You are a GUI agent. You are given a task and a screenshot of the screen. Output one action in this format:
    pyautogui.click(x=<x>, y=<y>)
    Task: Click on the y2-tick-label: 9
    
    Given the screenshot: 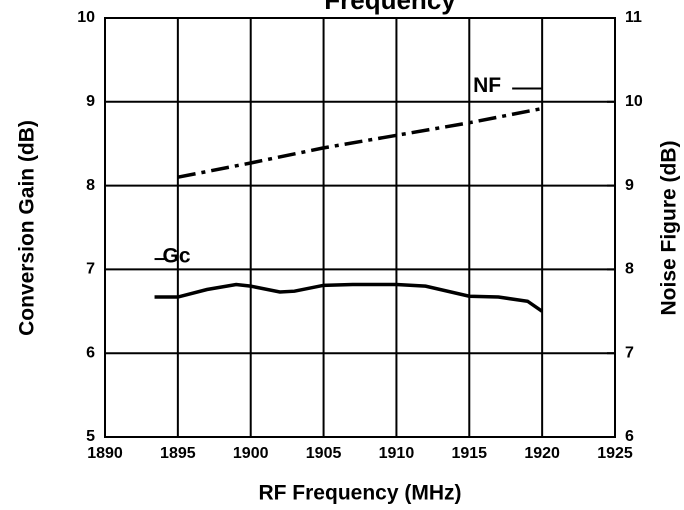 What is the action you would take?
    pyautogui.click(x=629, y=185)
    